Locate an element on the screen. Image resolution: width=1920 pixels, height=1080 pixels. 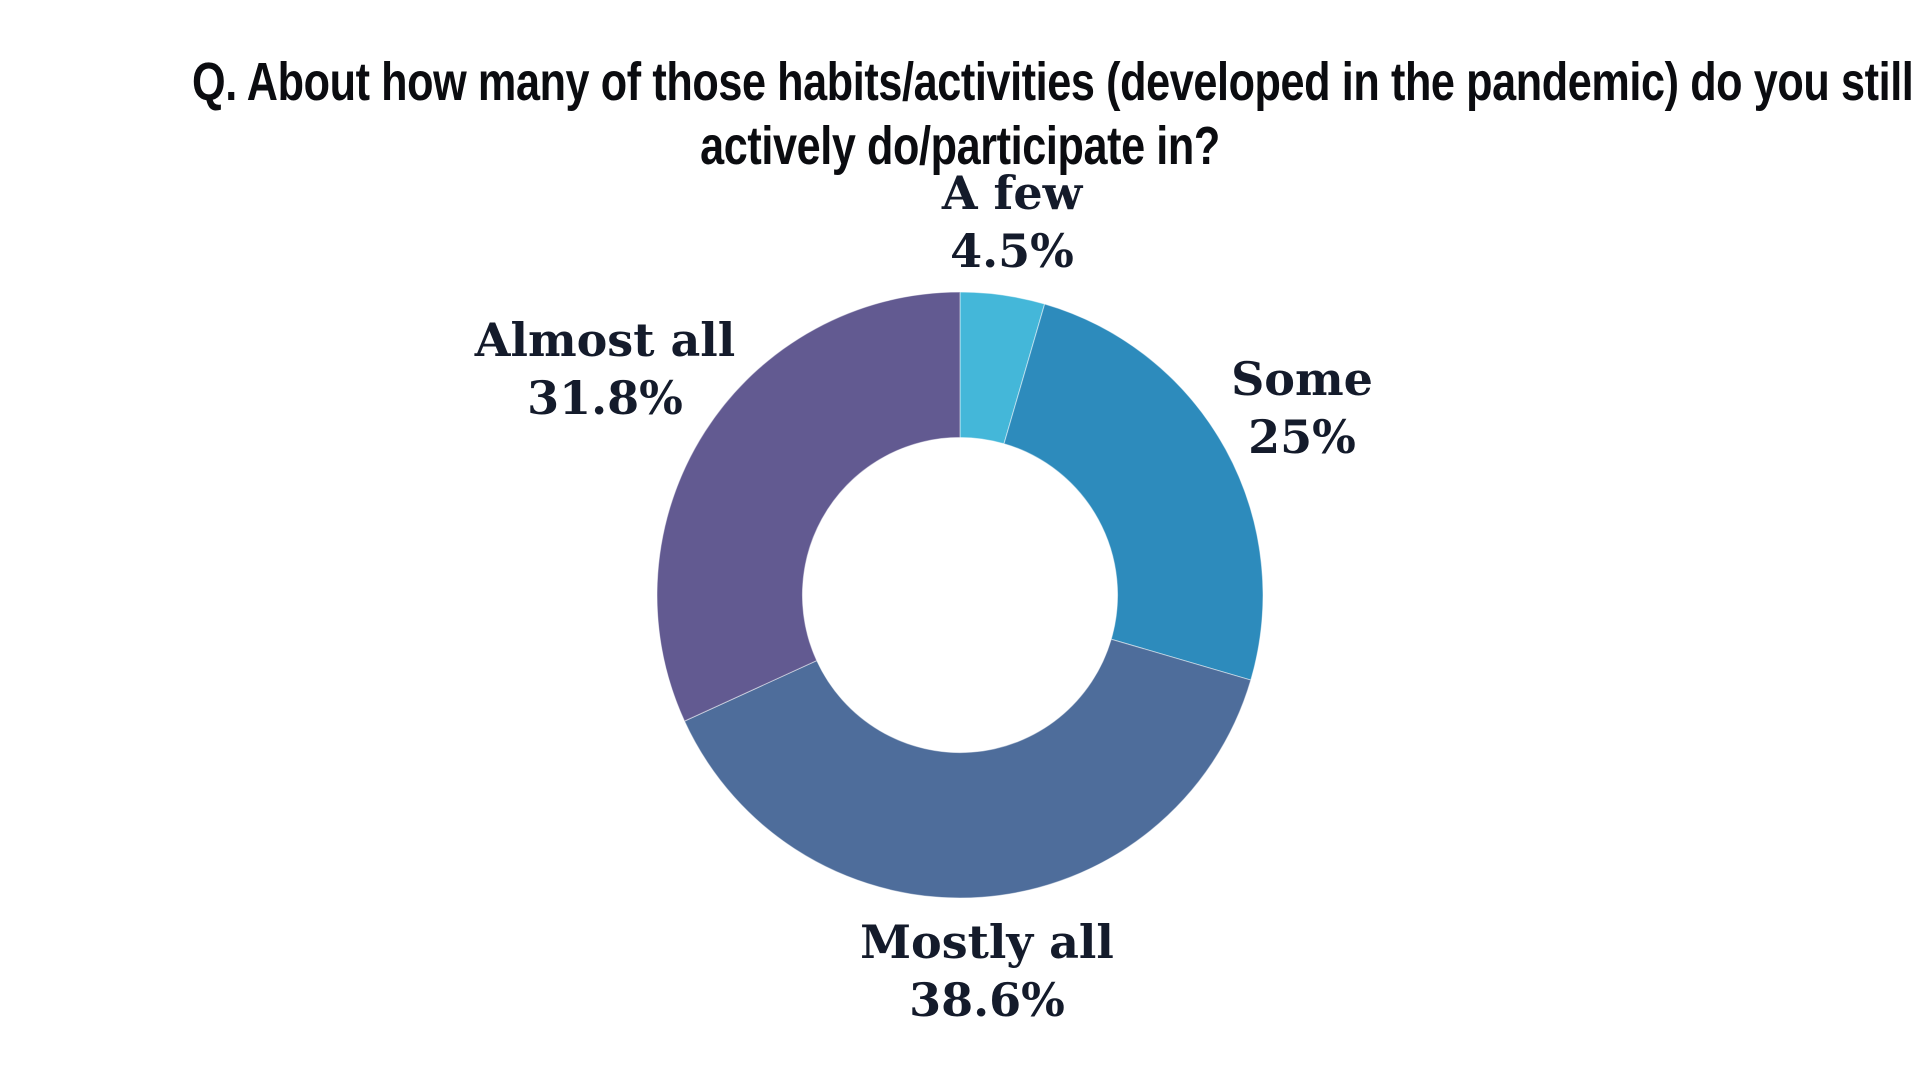
slice-label-almost-all: Almost all 31.8% is located at coordinates (605, 369).